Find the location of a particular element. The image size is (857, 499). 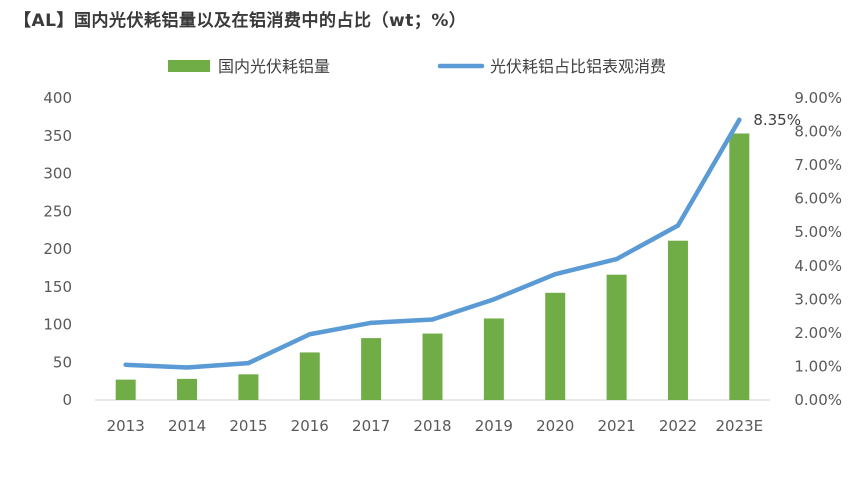

data-label-2023E: 8.35% is located at coordinates (777, 120).